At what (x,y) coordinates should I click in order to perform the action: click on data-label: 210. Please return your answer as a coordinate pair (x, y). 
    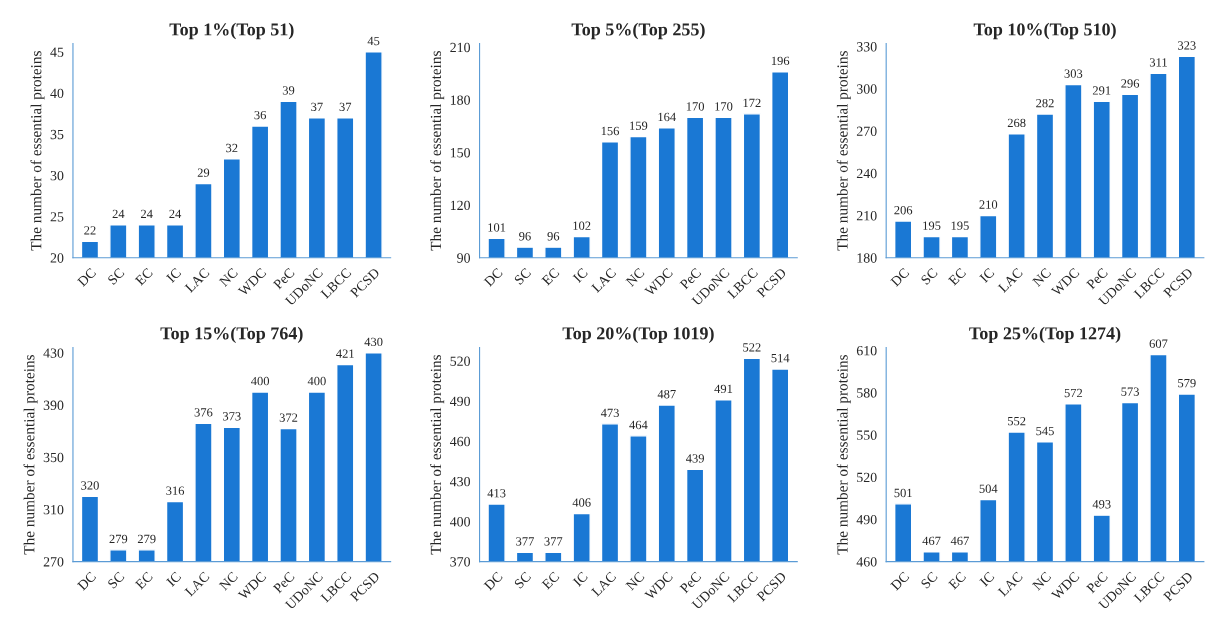
    Looking at the image, I should click on (988, 204).